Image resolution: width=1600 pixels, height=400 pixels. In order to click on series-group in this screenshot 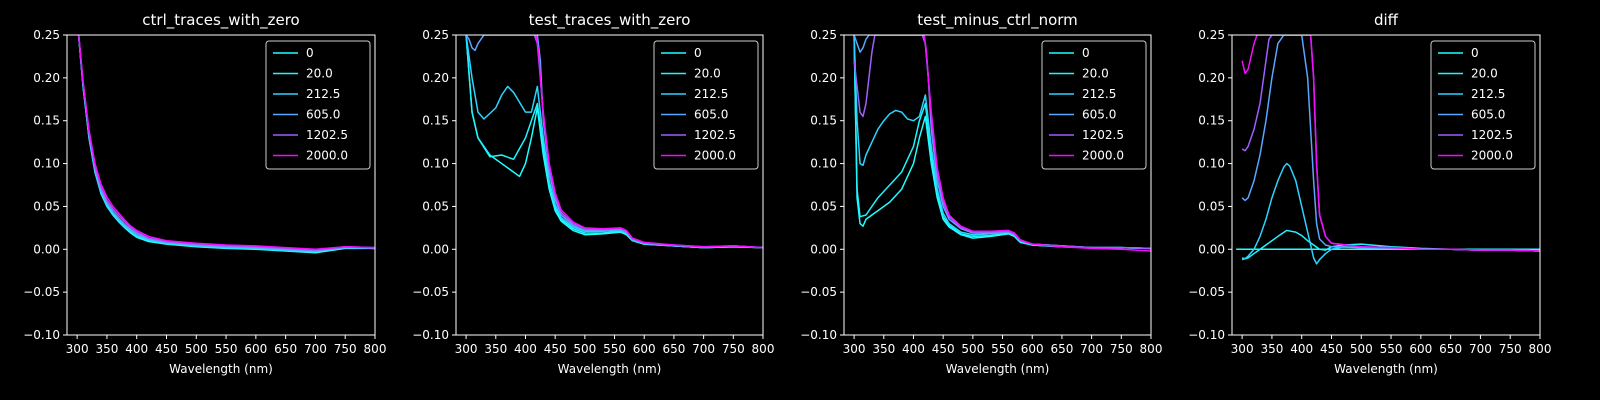, I will do `click(614, 142)`.